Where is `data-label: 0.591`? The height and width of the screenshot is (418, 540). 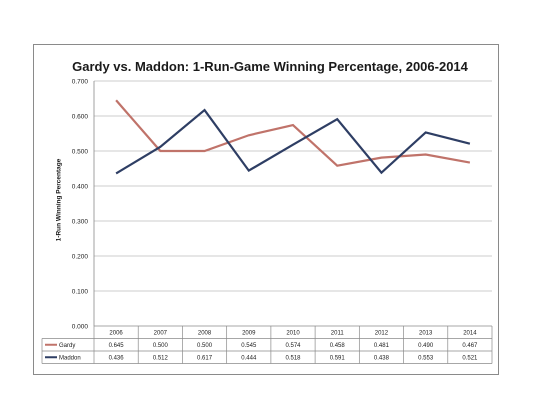 data-label: 0.591 is located at coordinates (338, 358).